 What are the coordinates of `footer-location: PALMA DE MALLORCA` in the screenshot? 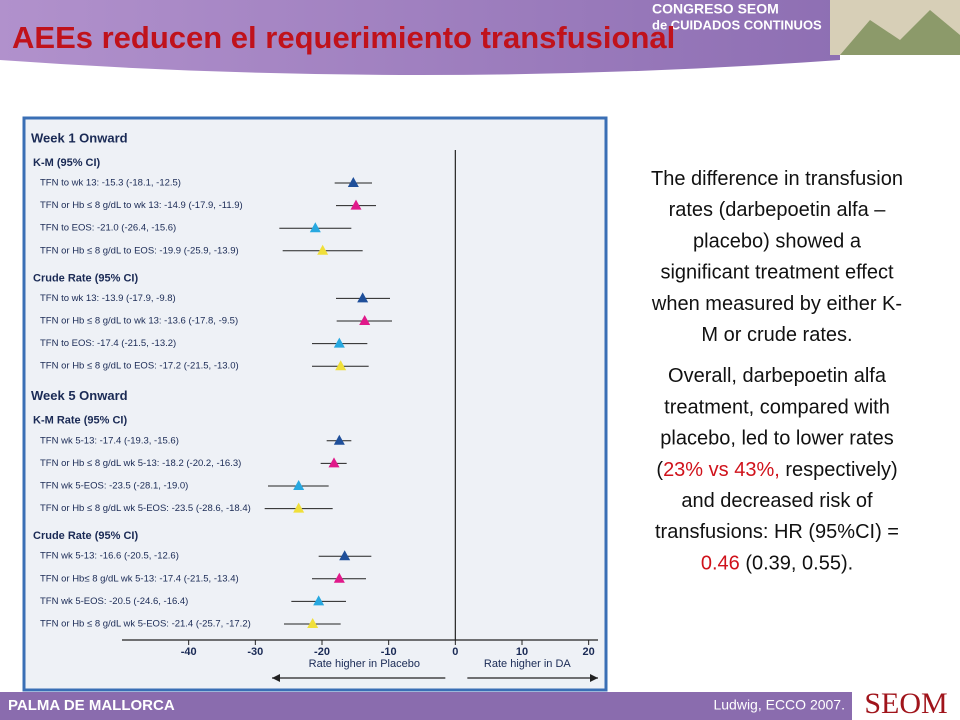 It's located at (91, 705).